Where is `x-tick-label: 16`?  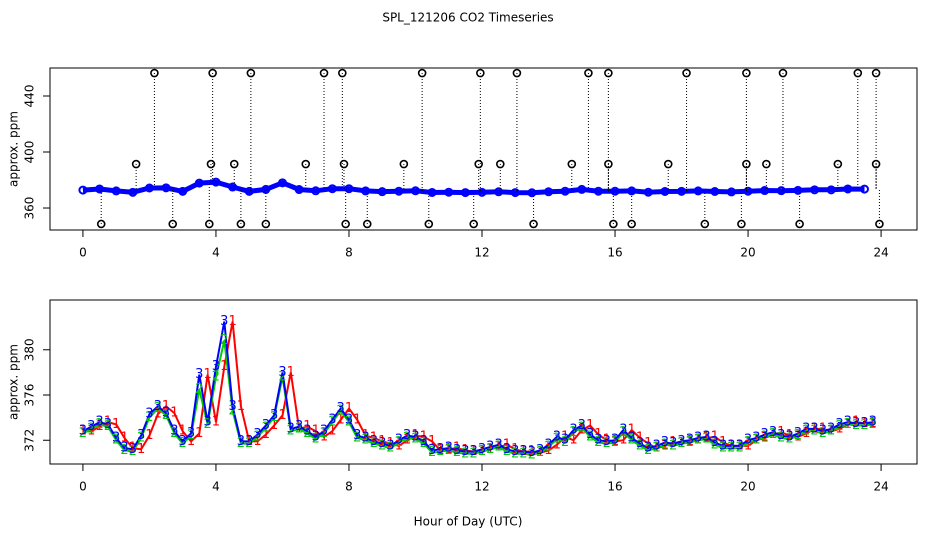
x-tick-label: 16 is located at coordinates (614, 487).